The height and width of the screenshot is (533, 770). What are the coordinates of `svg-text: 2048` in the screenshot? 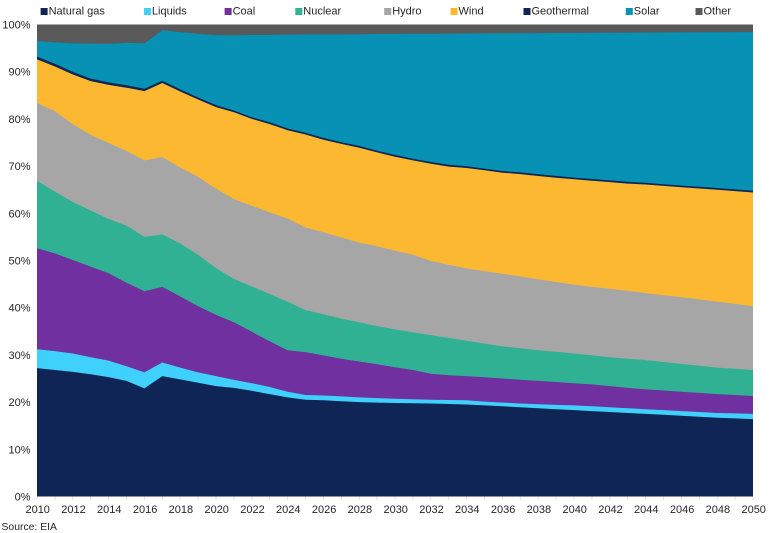 It's located at (718, 510).